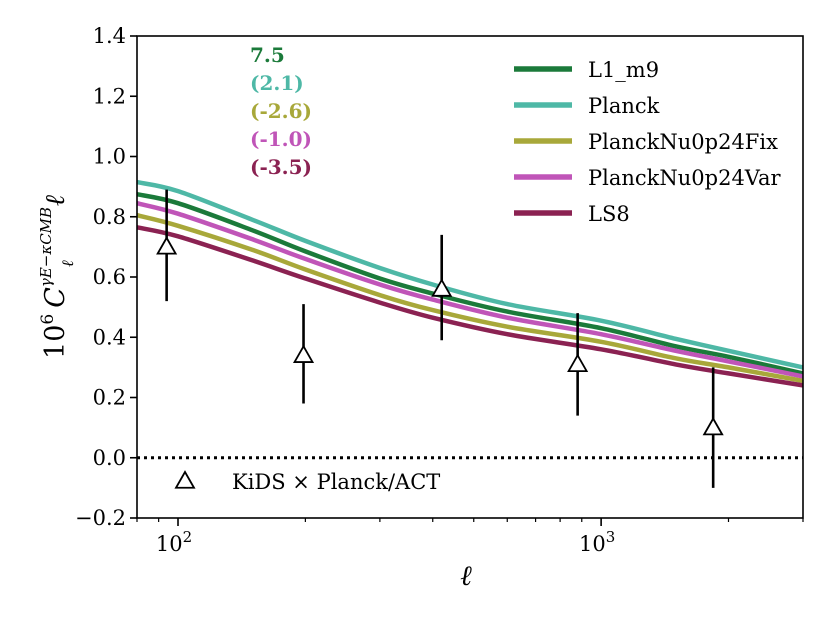  Describe the element at coordinates (55, 200) in the screenshot. I see `y-label-suffix: ℓ` at that location.